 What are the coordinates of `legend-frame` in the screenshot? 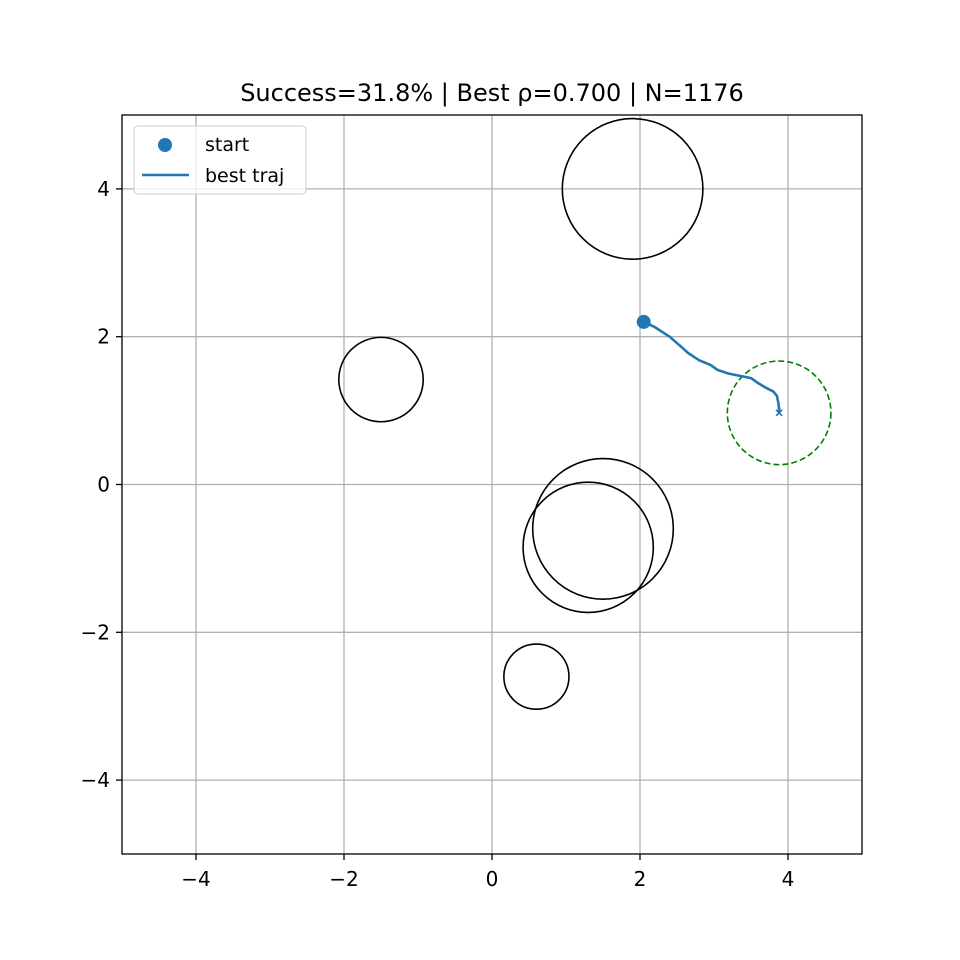 It's located at (220, 160).